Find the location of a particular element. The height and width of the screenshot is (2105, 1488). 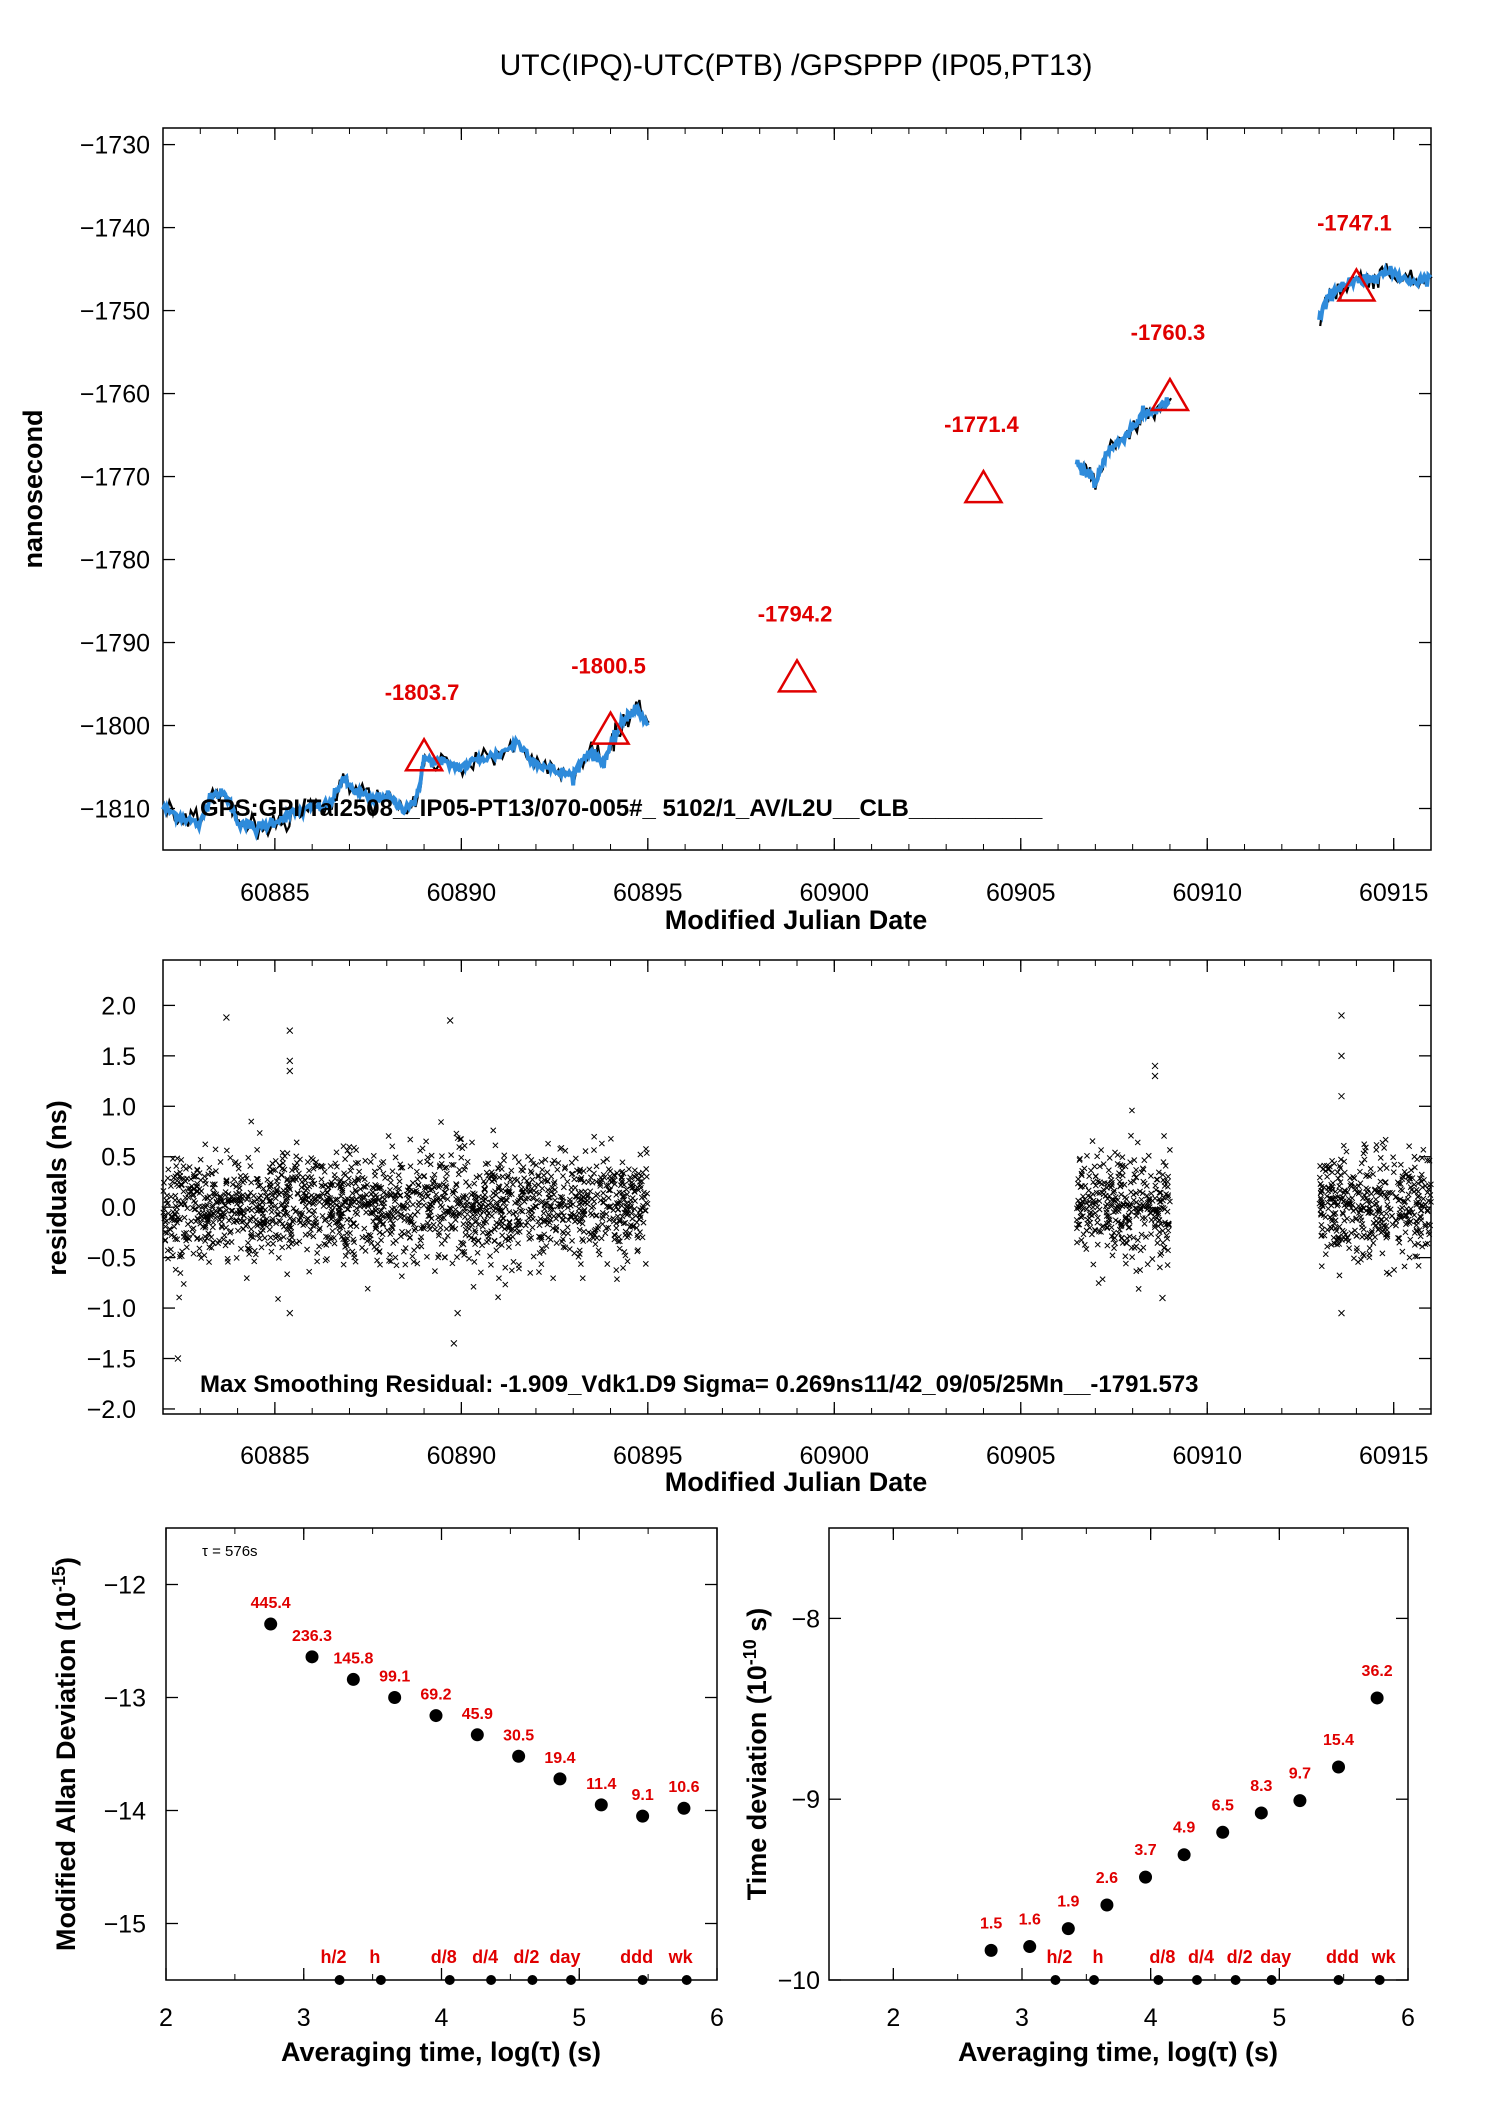

tdev-point is located at coordinates (1107, 1905).